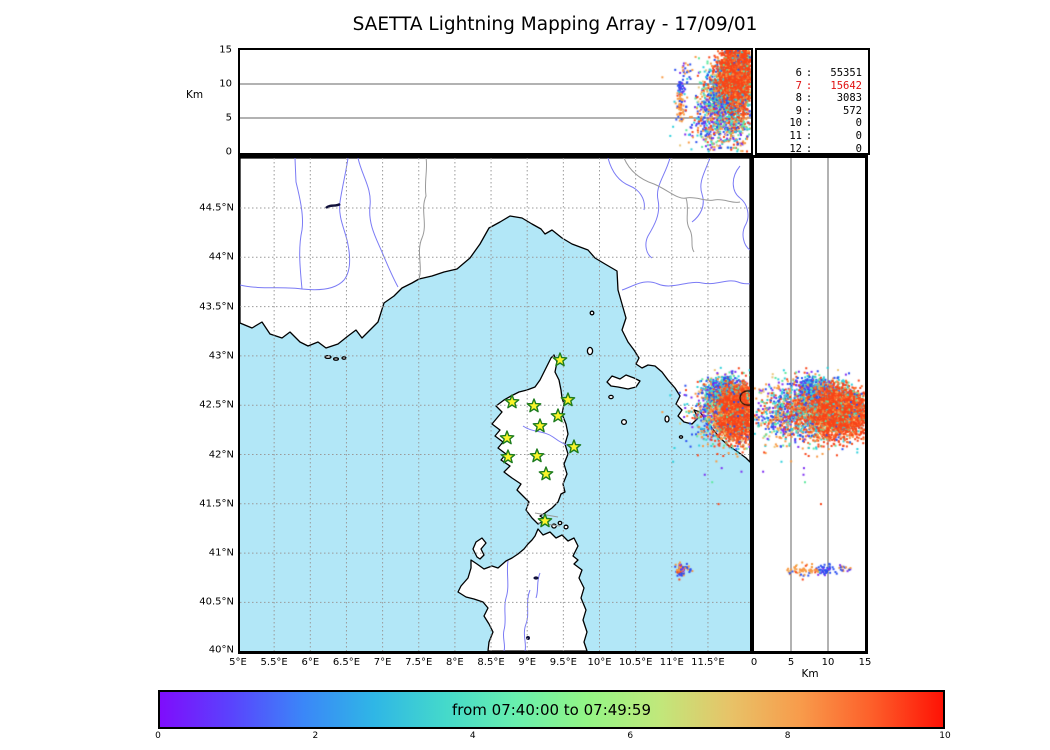 The height and width of the screenshot is (750, 1050). What do you see at coordinates (216, 602) in the screenshot?
I see `lat-tick-40.5: 40.5°N` at bounding box center [216, 602].